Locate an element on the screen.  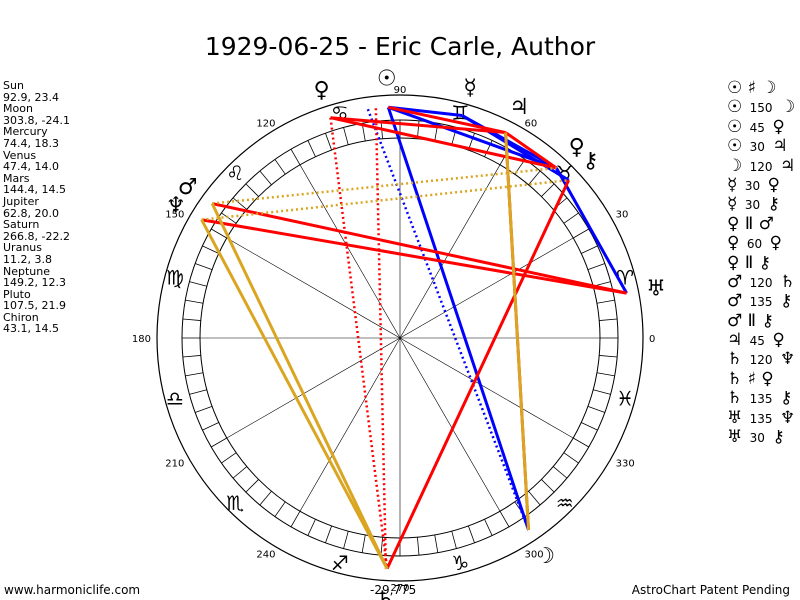
planet-position: 266.8, -22.2 is located at coordinates (36, 236).